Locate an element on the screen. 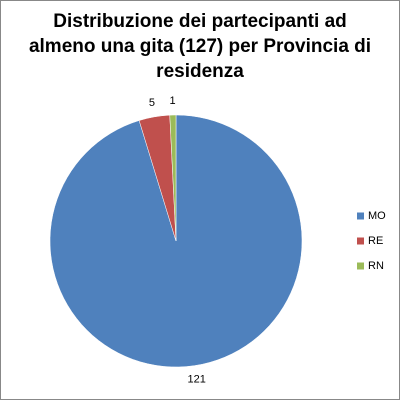 The width and height of the screenshot is (400, 400). legend-label: RN is located at coordinates (376, 266).